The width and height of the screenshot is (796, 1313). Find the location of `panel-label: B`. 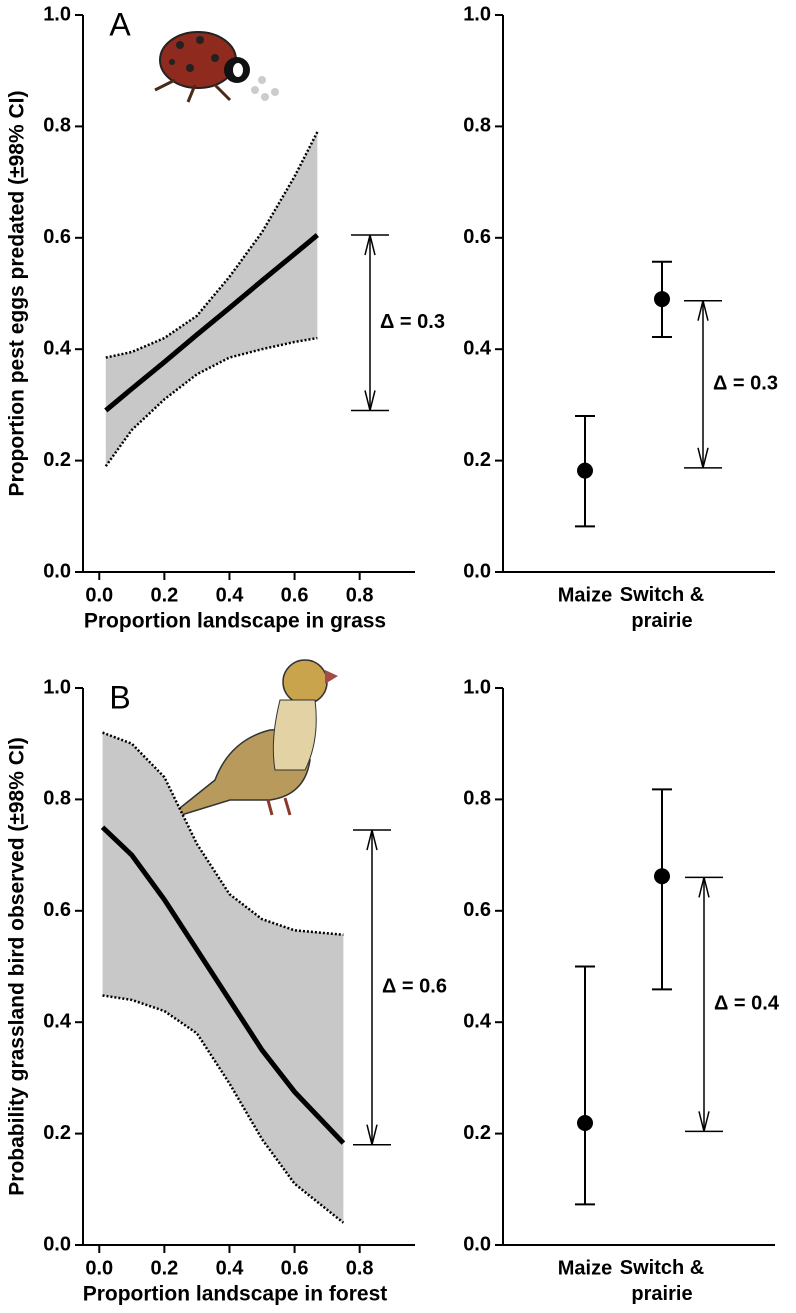

panel-label: B is located at coordinates (119, 697).